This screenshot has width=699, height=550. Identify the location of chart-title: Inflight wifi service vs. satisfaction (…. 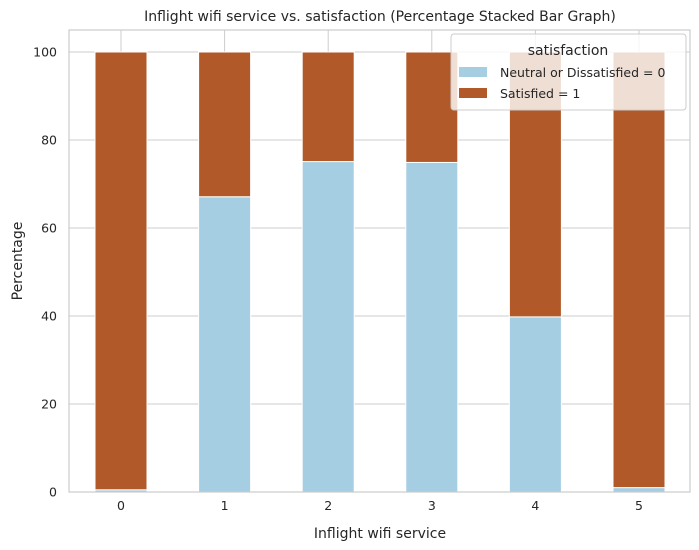
(380, 17).